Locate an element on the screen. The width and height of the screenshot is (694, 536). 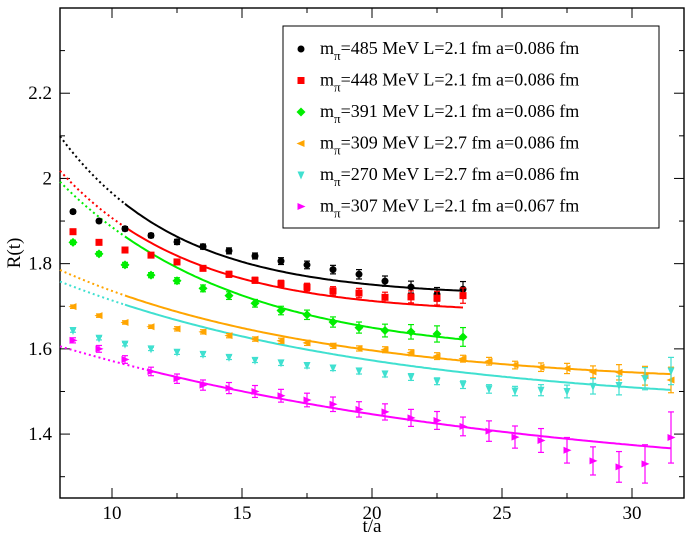
legend-entry-label: =309 MeV L=2.7 fm a=0.086 fm is located at coordinates (460, 143).